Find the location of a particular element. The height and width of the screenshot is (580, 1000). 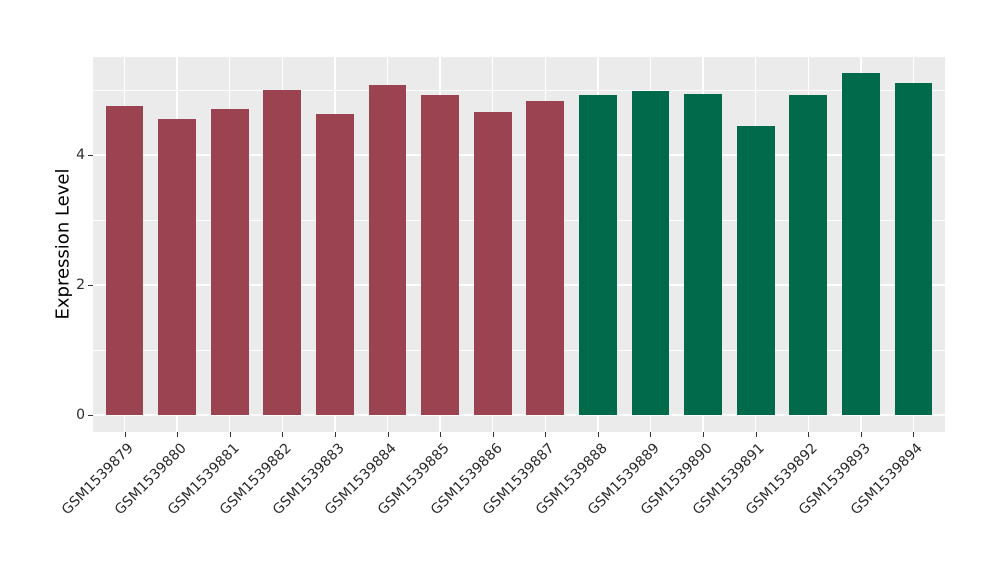

bar-GSM1539883 is located at coordinates (334, 264).